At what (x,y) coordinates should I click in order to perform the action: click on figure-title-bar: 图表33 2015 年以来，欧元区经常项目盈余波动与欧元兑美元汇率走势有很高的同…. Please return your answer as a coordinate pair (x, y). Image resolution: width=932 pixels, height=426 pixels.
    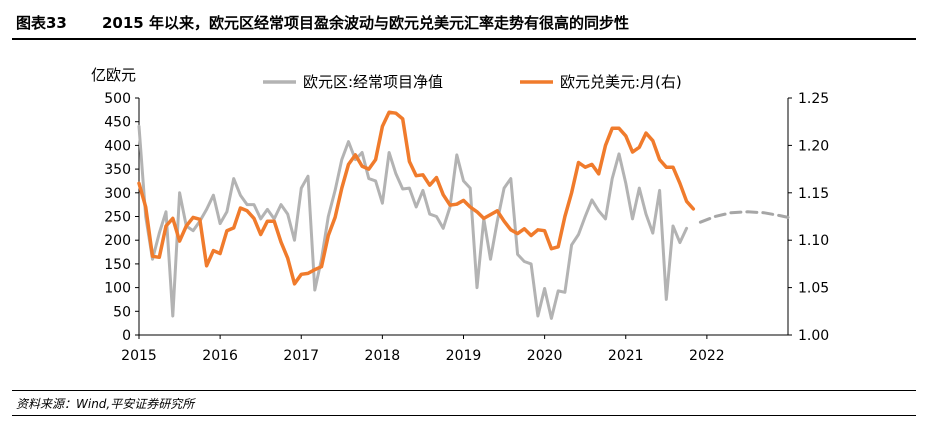
    Looking at the image, I should click on (464, 23).